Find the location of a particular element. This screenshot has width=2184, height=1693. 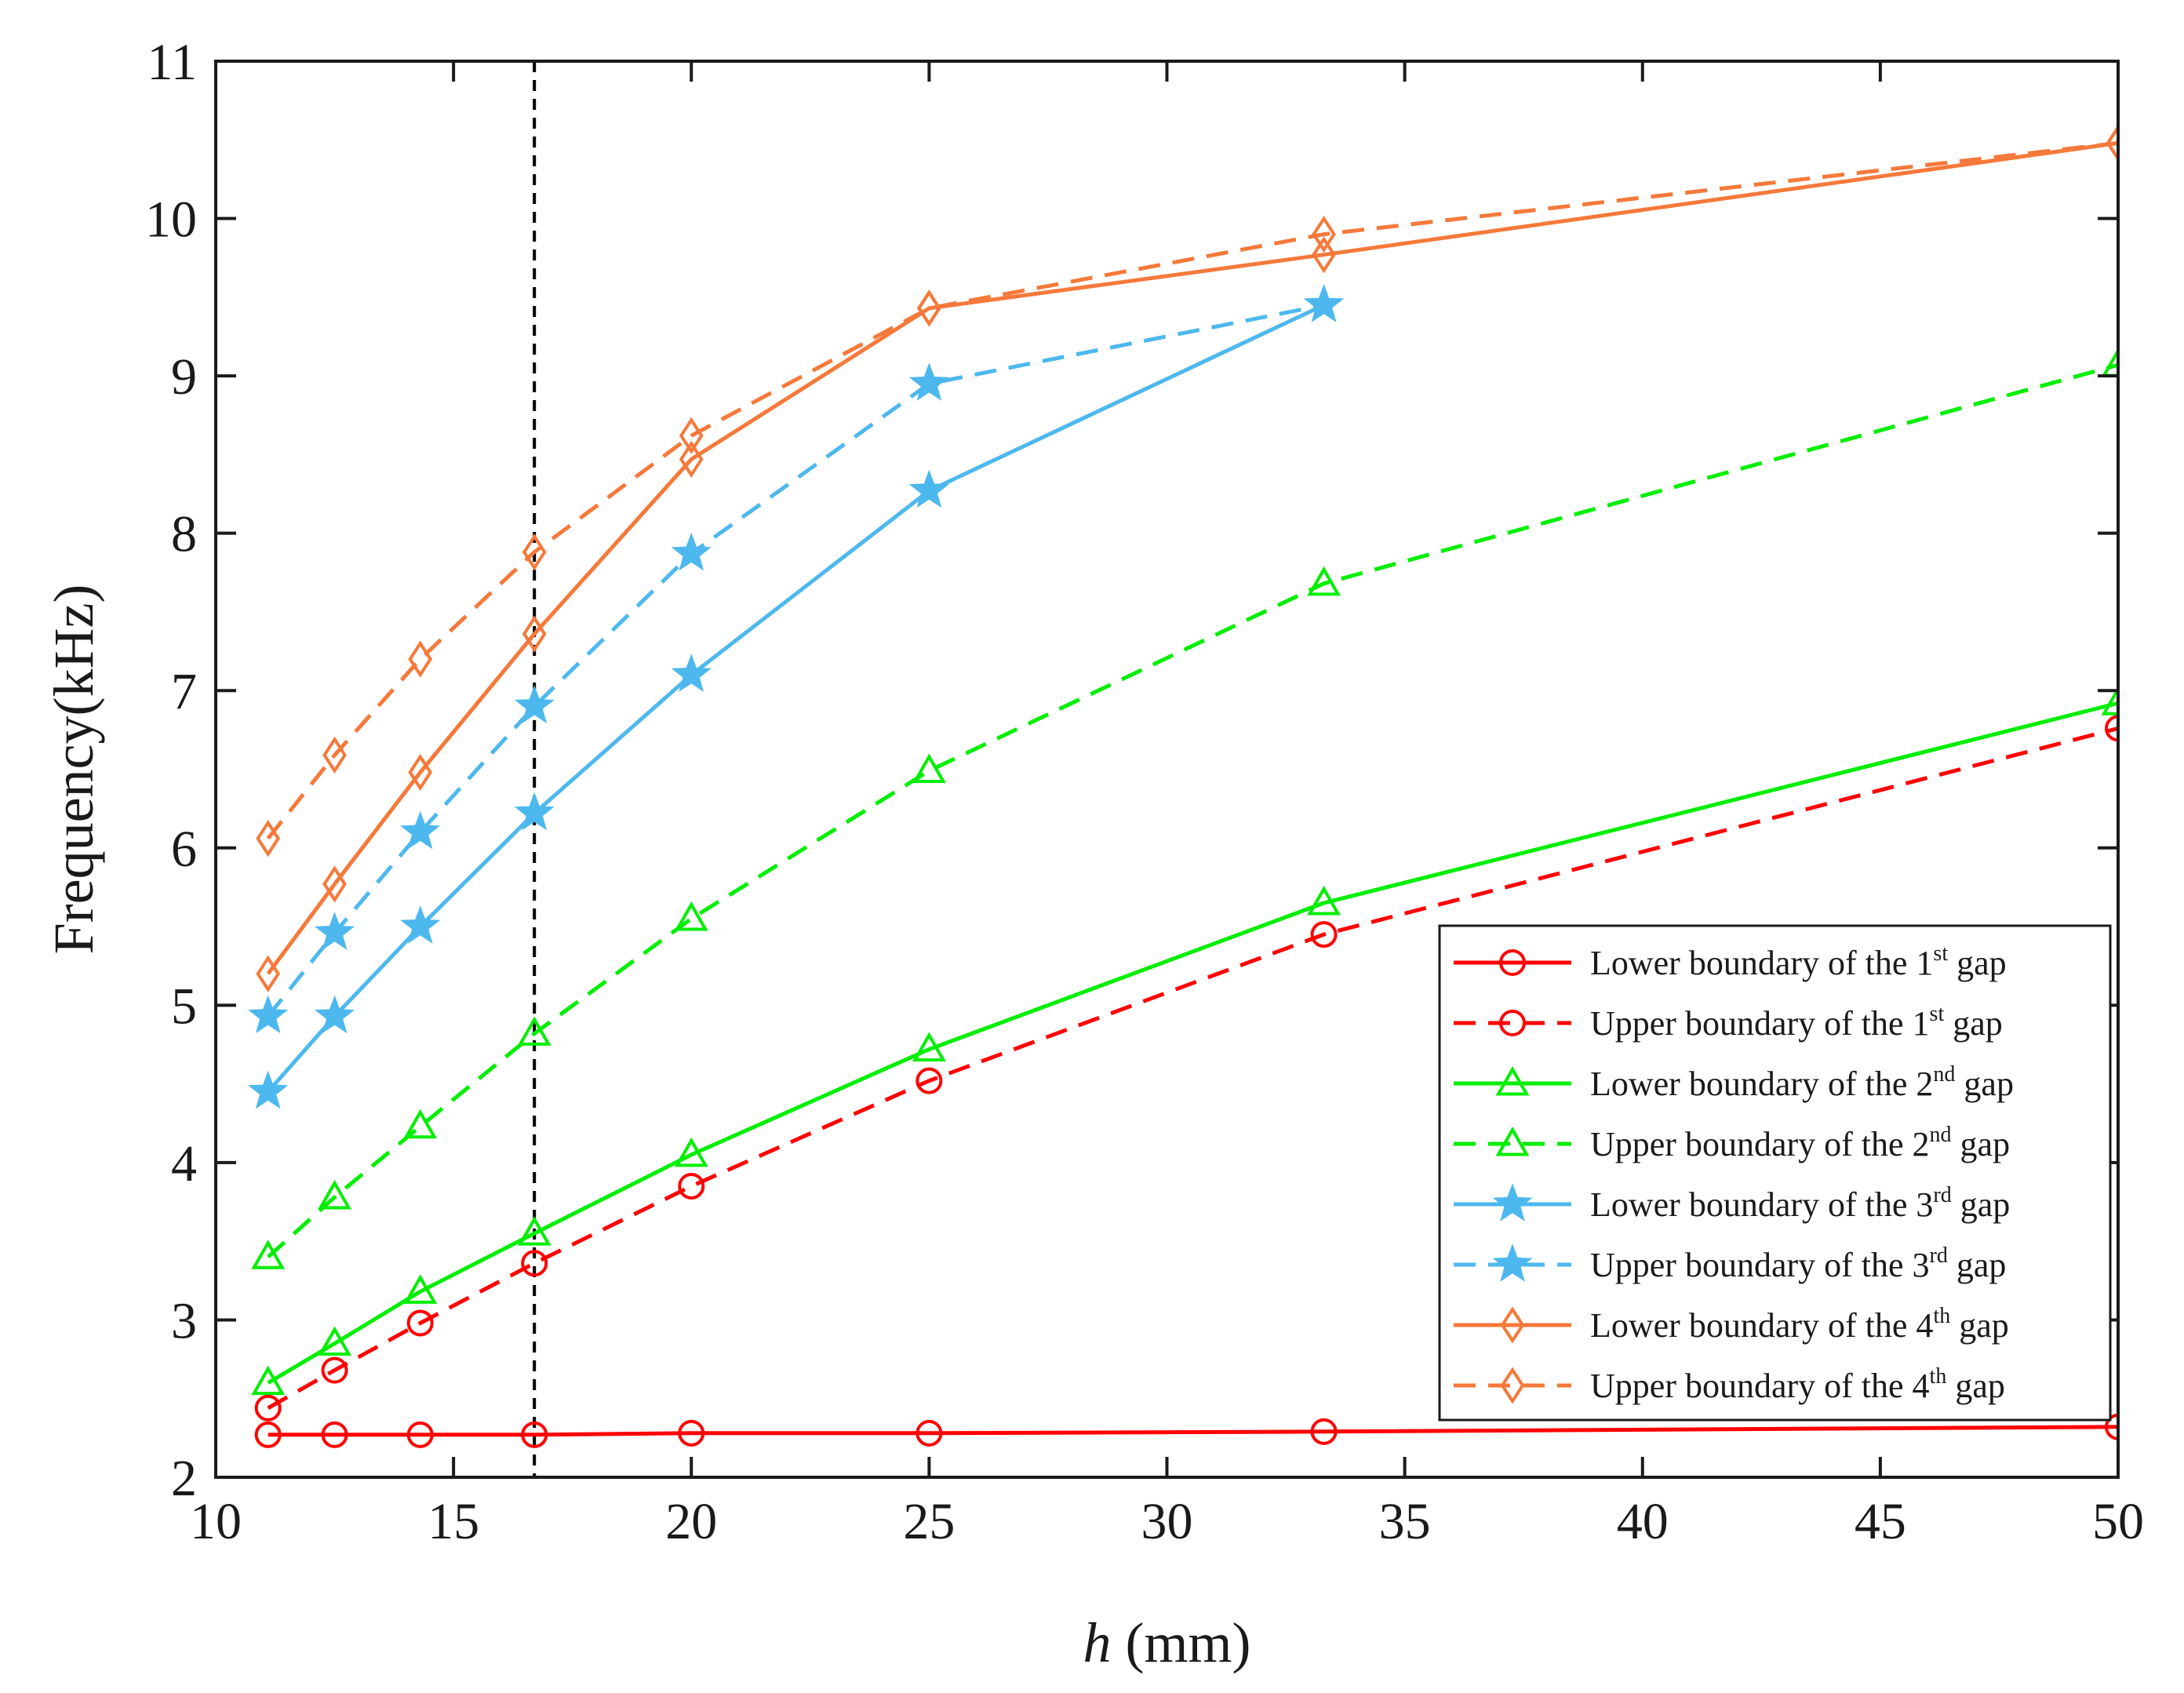

y-tick-label: 11 is located at coordinates (172, 62).